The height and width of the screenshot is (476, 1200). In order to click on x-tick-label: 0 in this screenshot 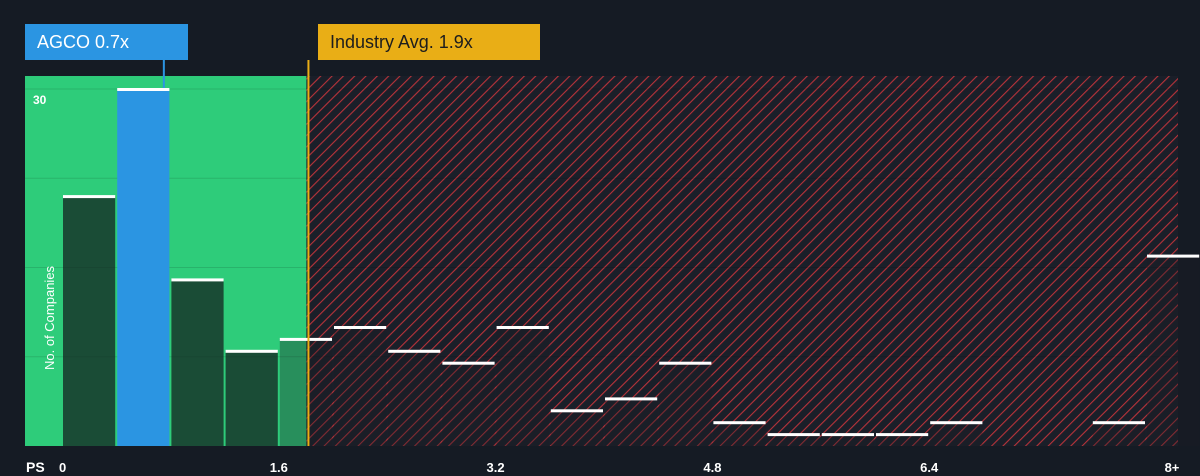, I will do `click(62, 467)`.